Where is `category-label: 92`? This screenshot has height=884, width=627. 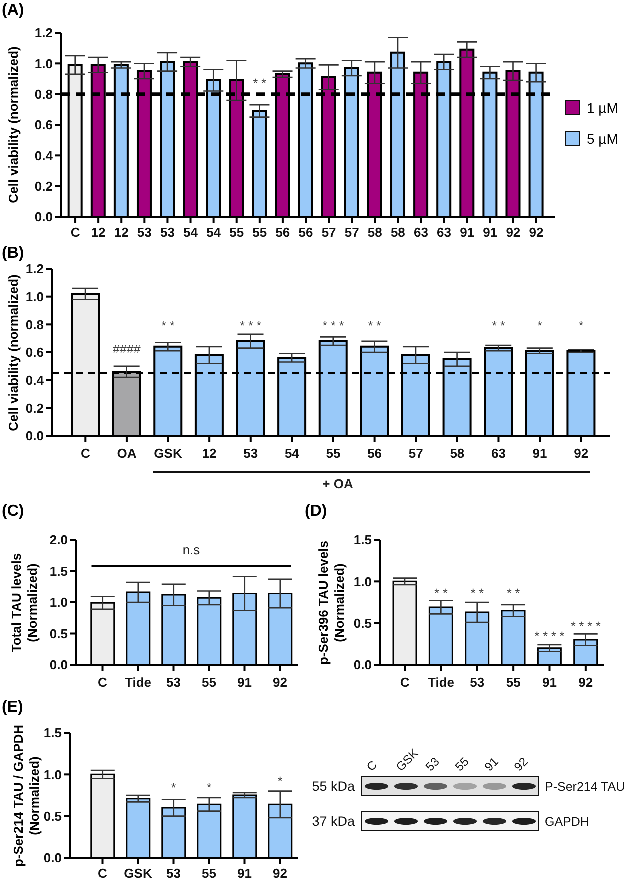 category-label: 92 is located at coordinates (521, 764).